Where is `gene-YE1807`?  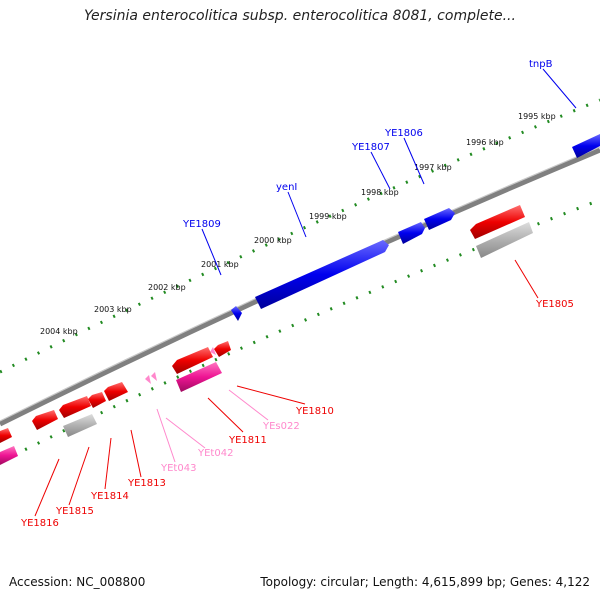 gene-YE1807 is located at coordinates (411, 233).